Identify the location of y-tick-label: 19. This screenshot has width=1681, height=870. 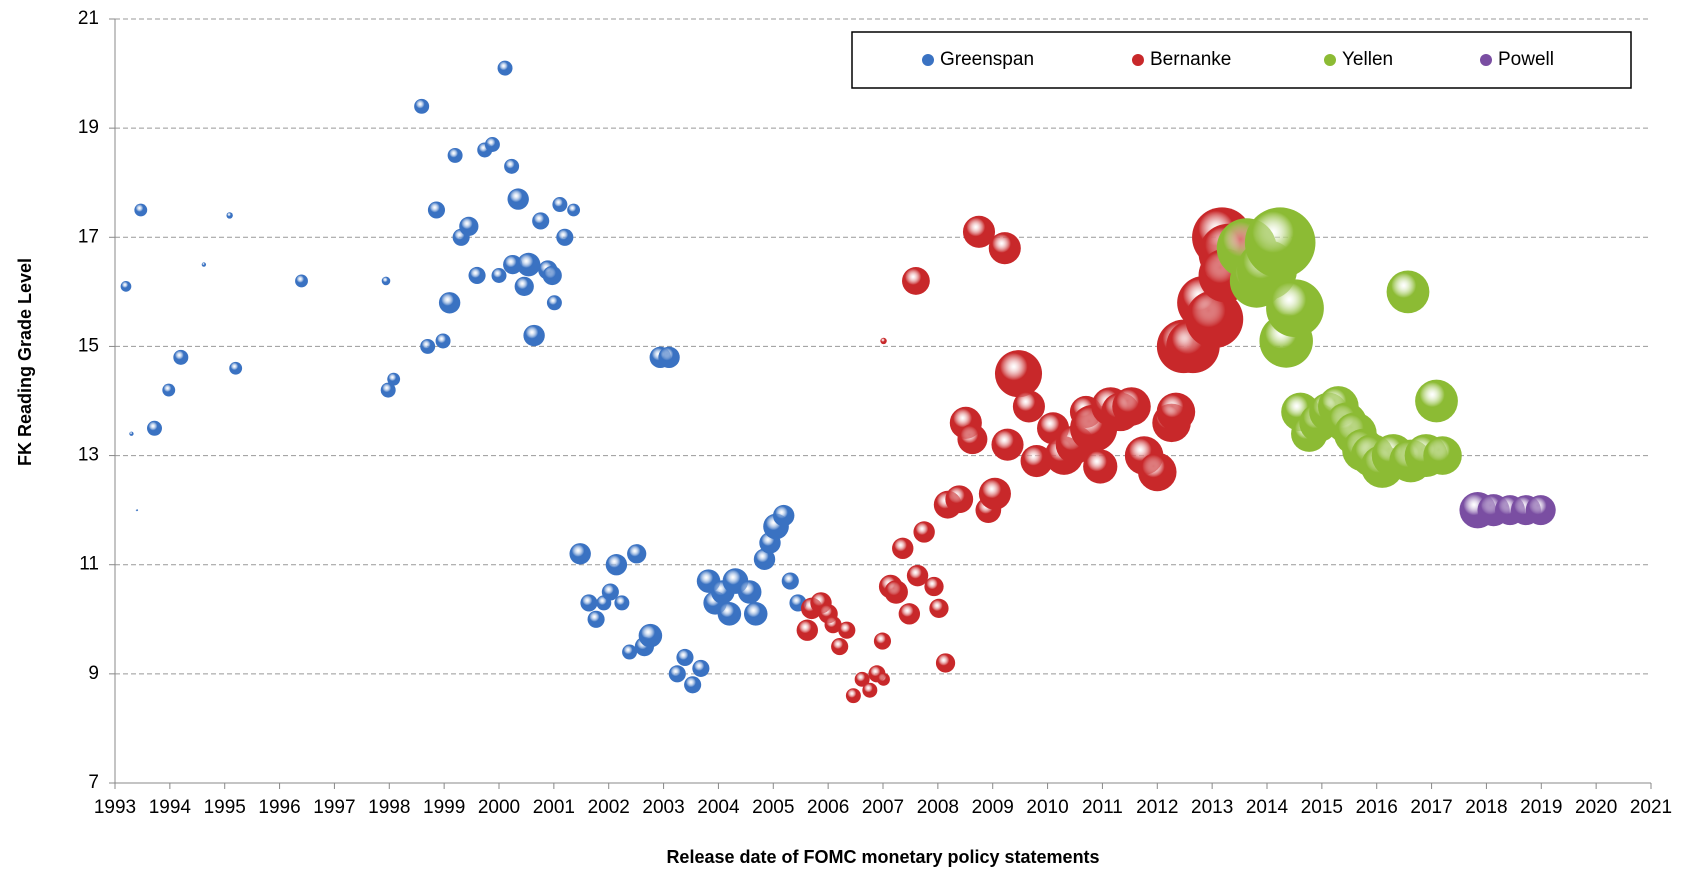
(88, 127).